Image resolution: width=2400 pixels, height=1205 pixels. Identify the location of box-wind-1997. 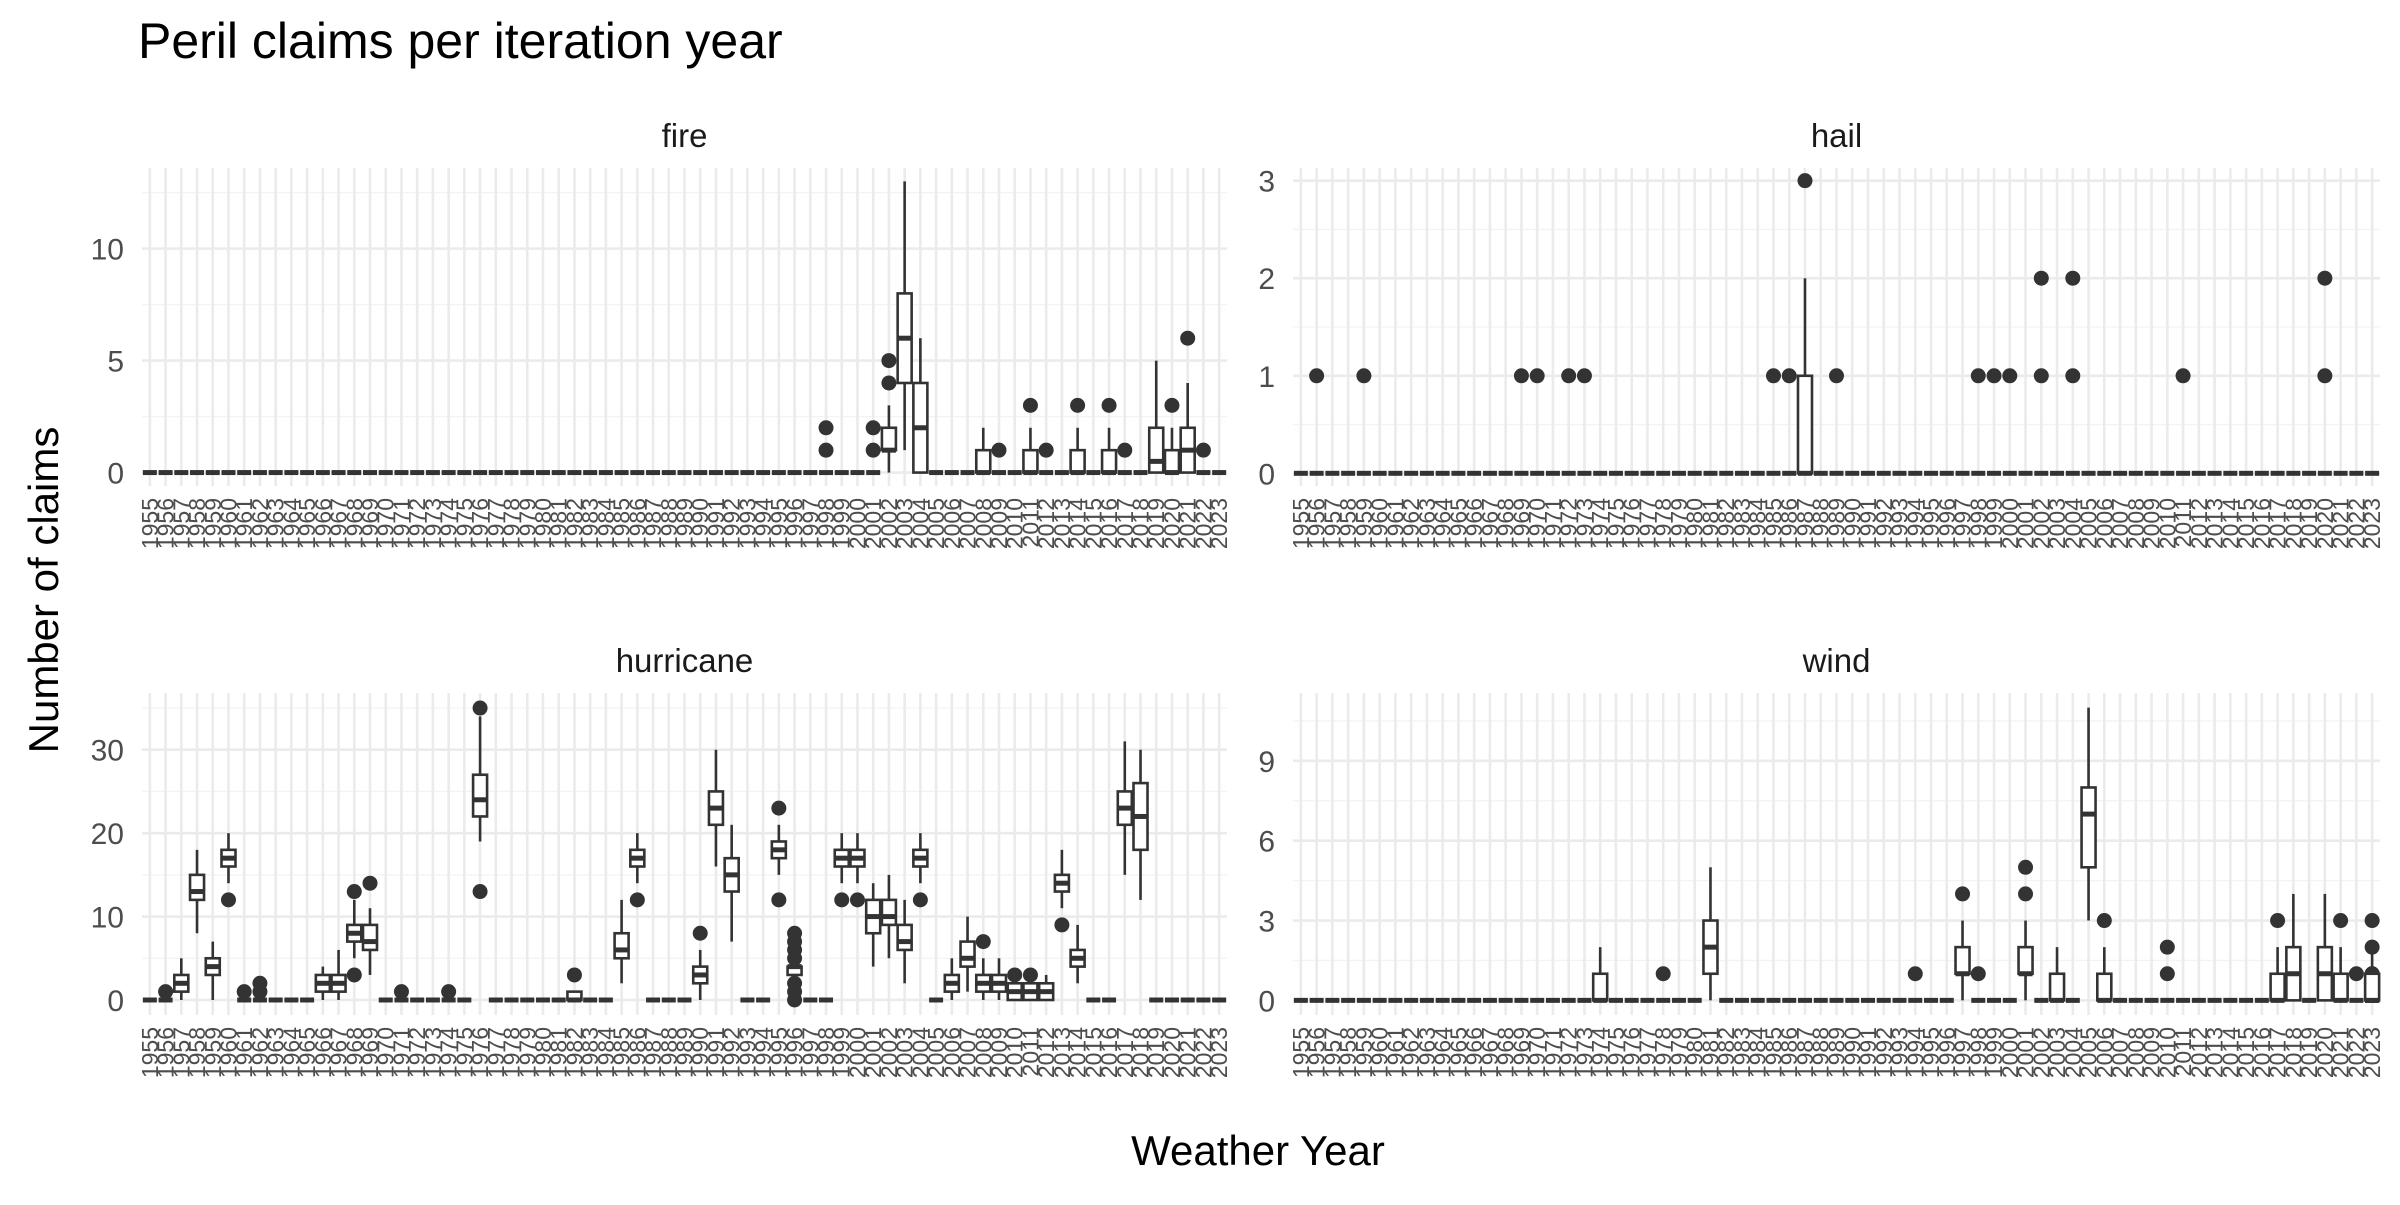
(1962, 943).